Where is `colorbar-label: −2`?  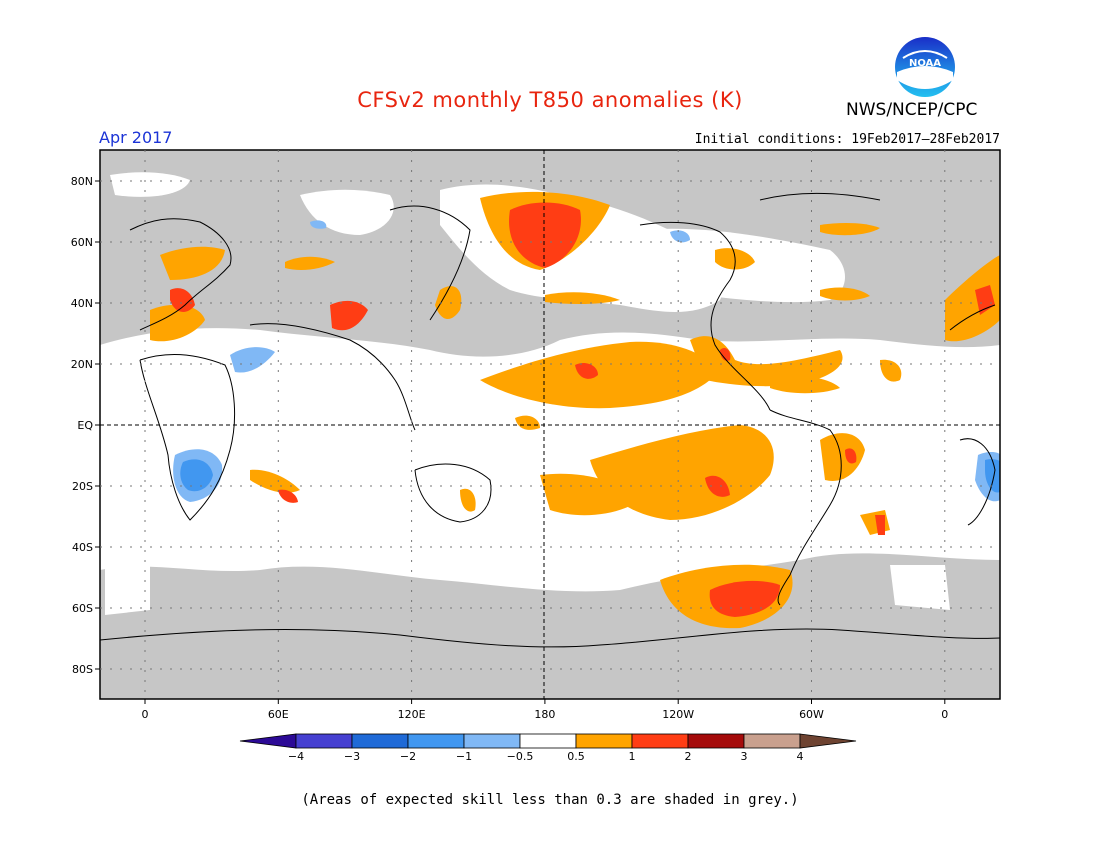 colorbar-label: −2 is located at coordinates (408, 756).